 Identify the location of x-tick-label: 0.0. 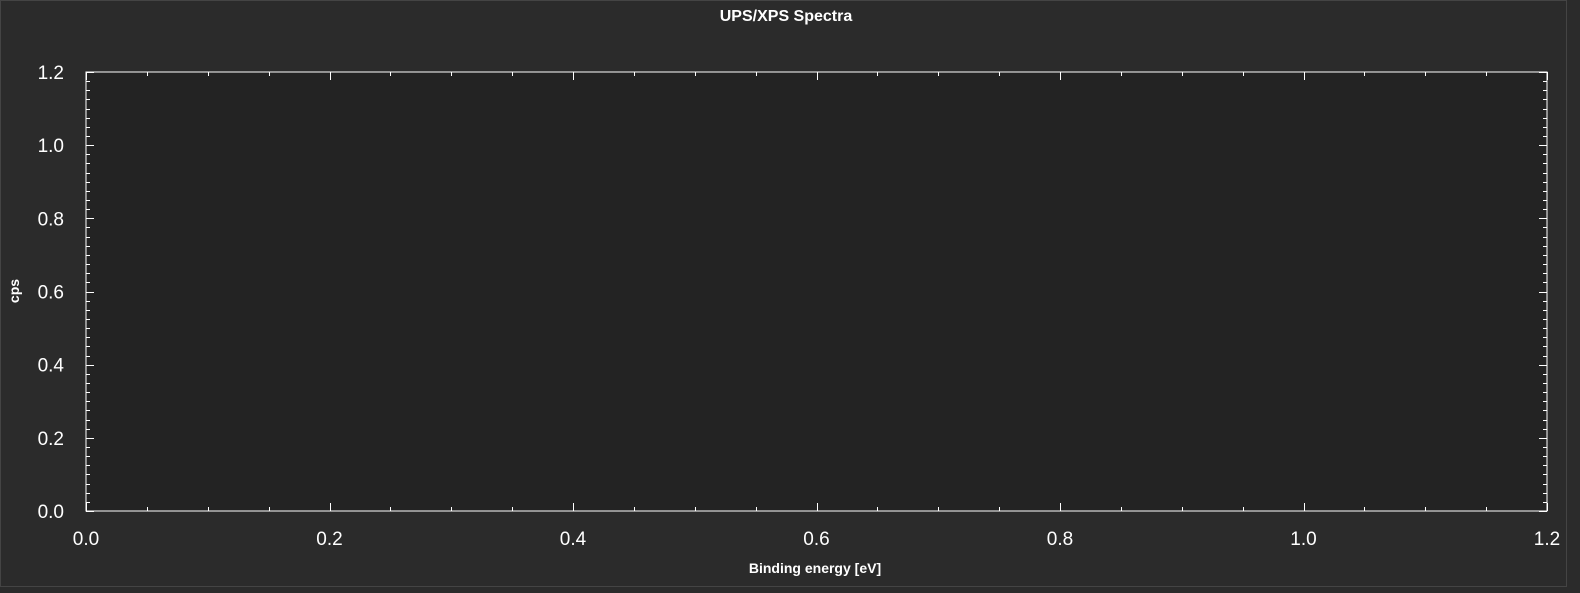
(86, 539).